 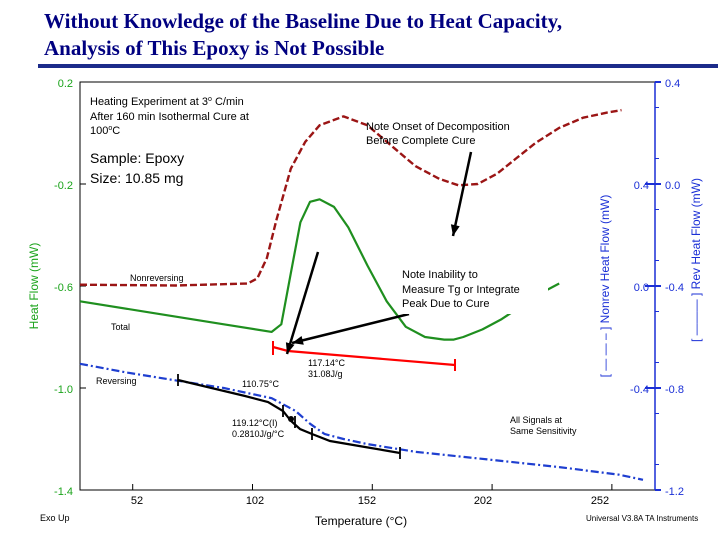 What do you see at coordinates (350, 328) in the screenshot?
I see `inability-arrow` at bounding box center [350, 328].